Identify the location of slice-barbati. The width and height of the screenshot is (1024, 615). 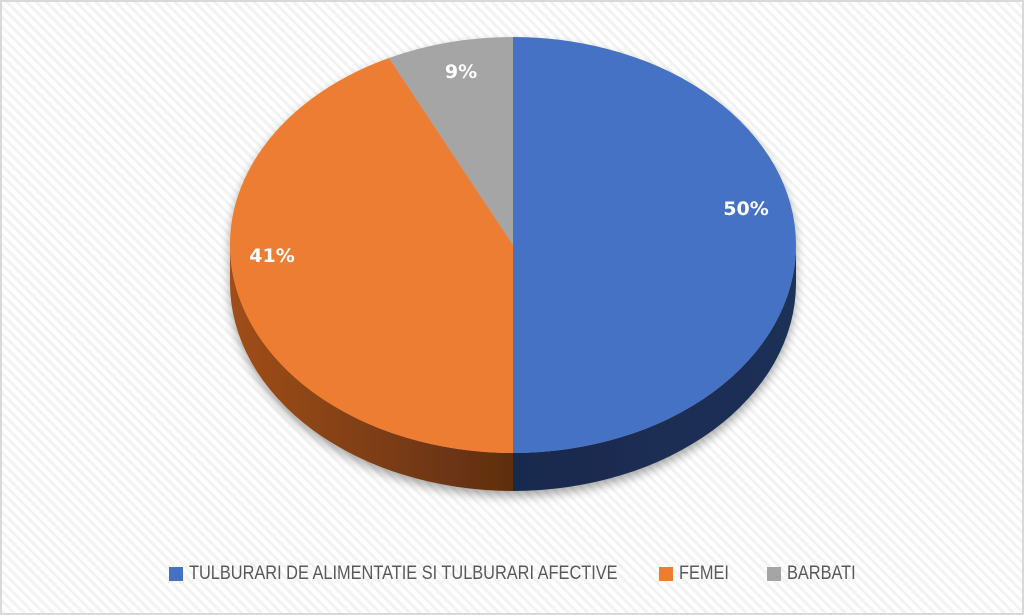
(451, 140).